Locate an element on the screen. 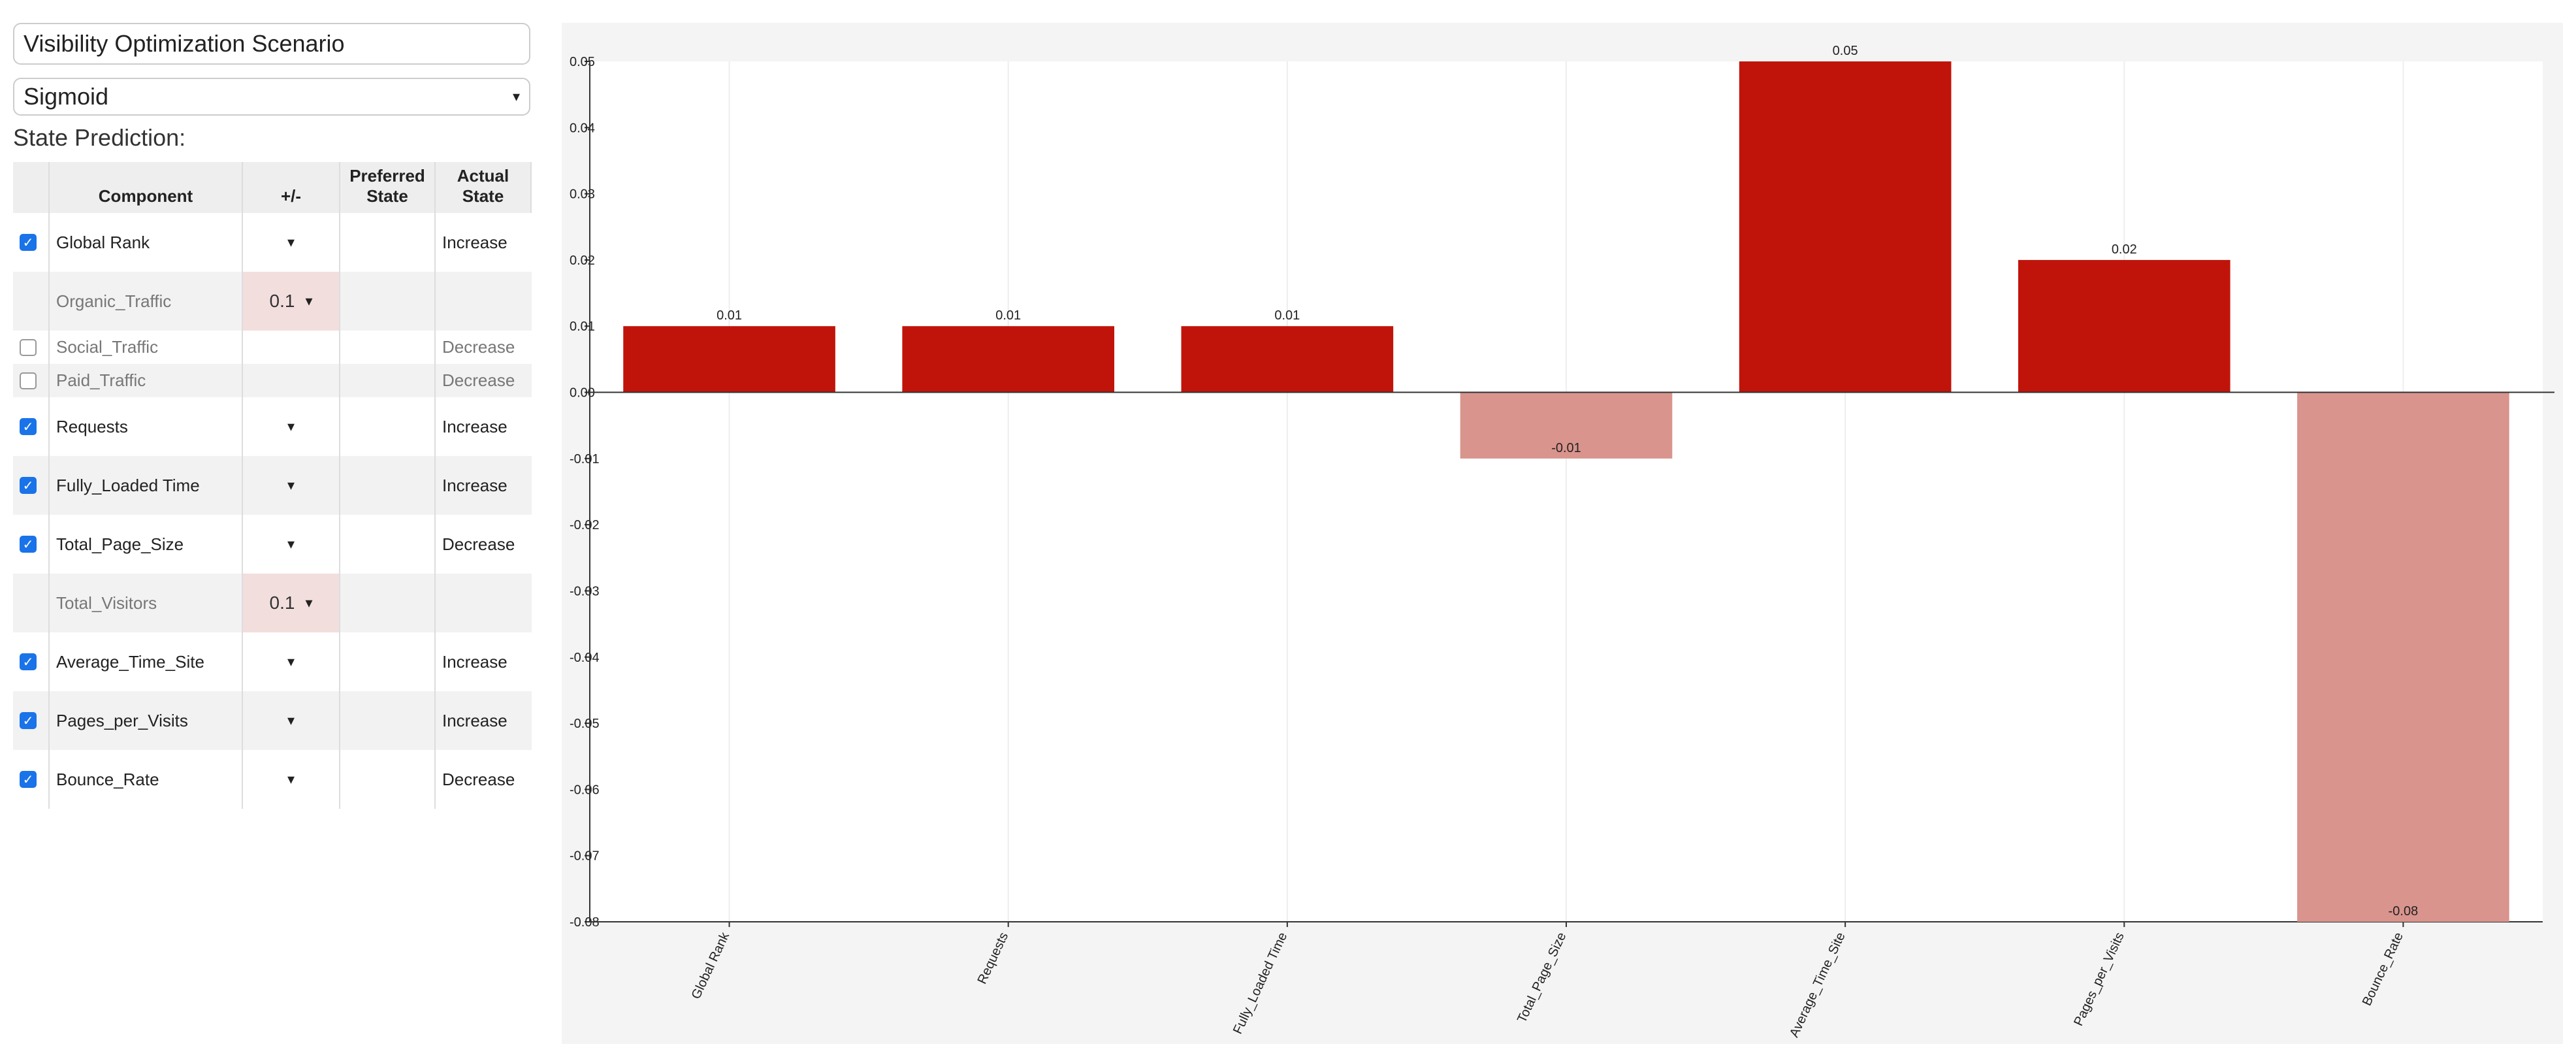  component: Total_Page_Size is located at coordinates (146, 544).